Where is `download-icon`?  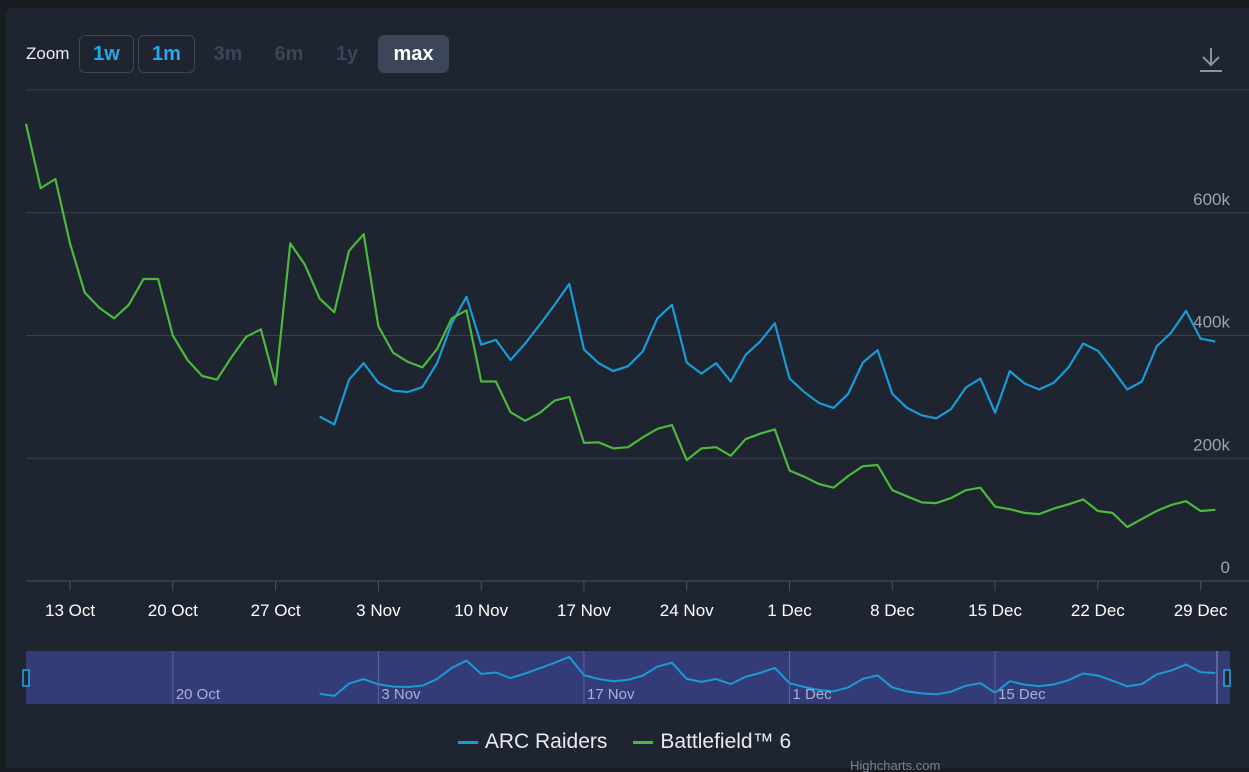
download-icon is located at coordinates (1211, 59).